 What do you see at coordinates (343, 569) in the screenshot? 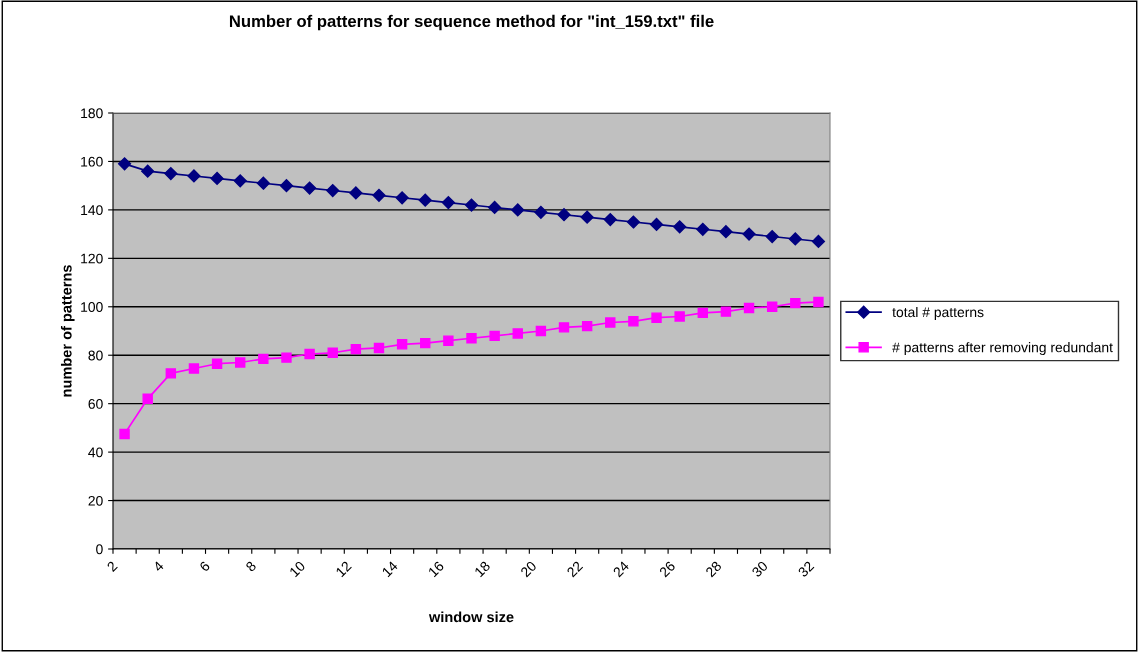
I see `x-tick-label: 12` at bounding box center [343, 569].